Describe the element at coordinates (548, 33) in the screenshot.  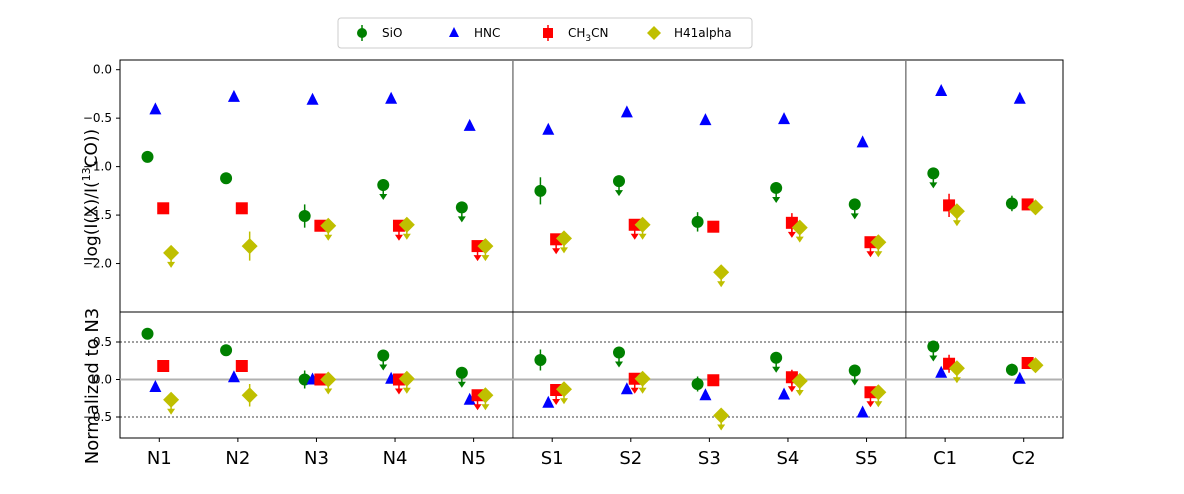
I see `legend-marker-CH3CN` at that location.